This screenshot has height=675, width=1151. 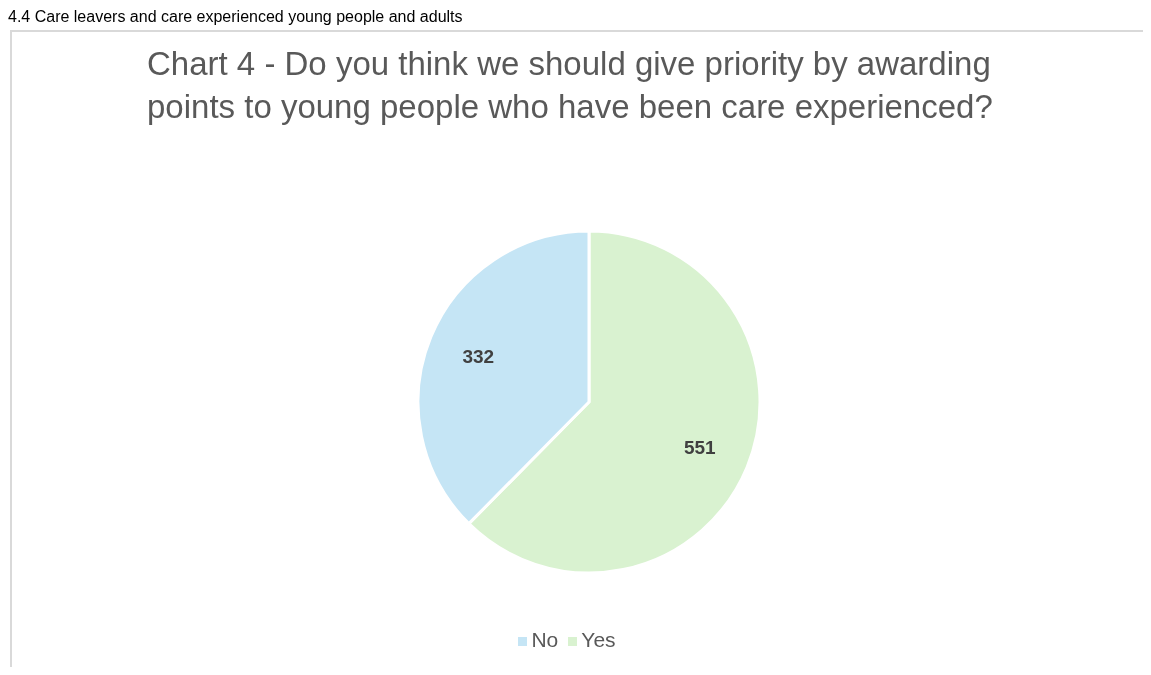 What do you see at coordinates (700, 447) in the screenshot?
I see `data-label: 551` at bounding box center [700, 447].